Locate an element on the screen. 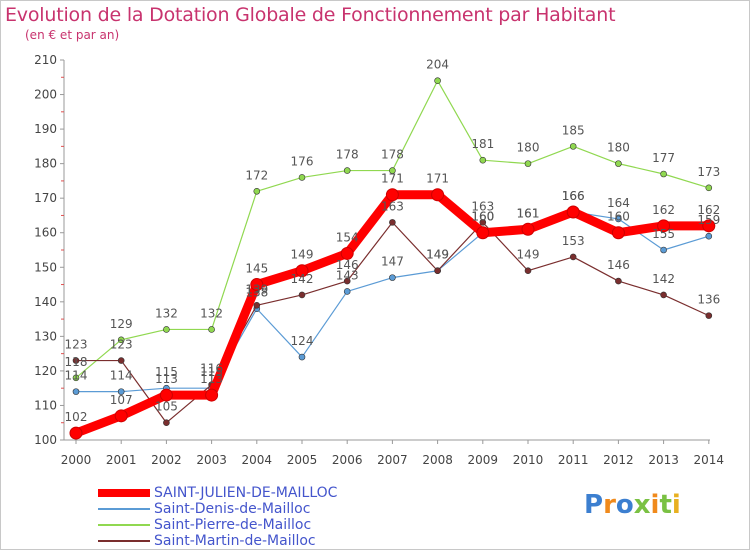  data-label: 153 is located at coordinates (573, 241).